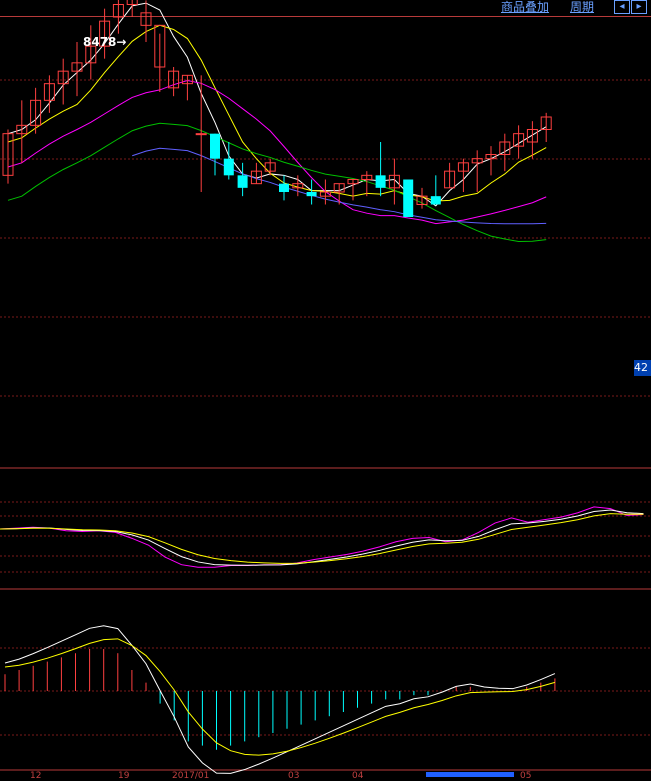 The width and height of the screenshot is (651, 781). I want to click on top-toolbar, so click(325, 8).